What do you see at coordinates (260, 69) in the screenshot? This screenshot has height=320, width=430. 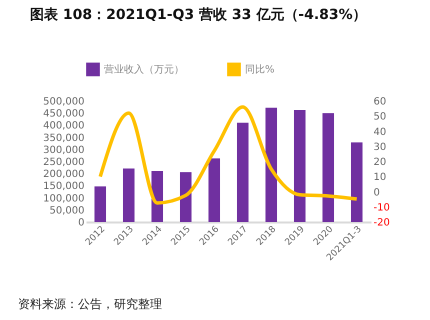 I see `legend-label: 同比%` at bounding box center [260, 69].